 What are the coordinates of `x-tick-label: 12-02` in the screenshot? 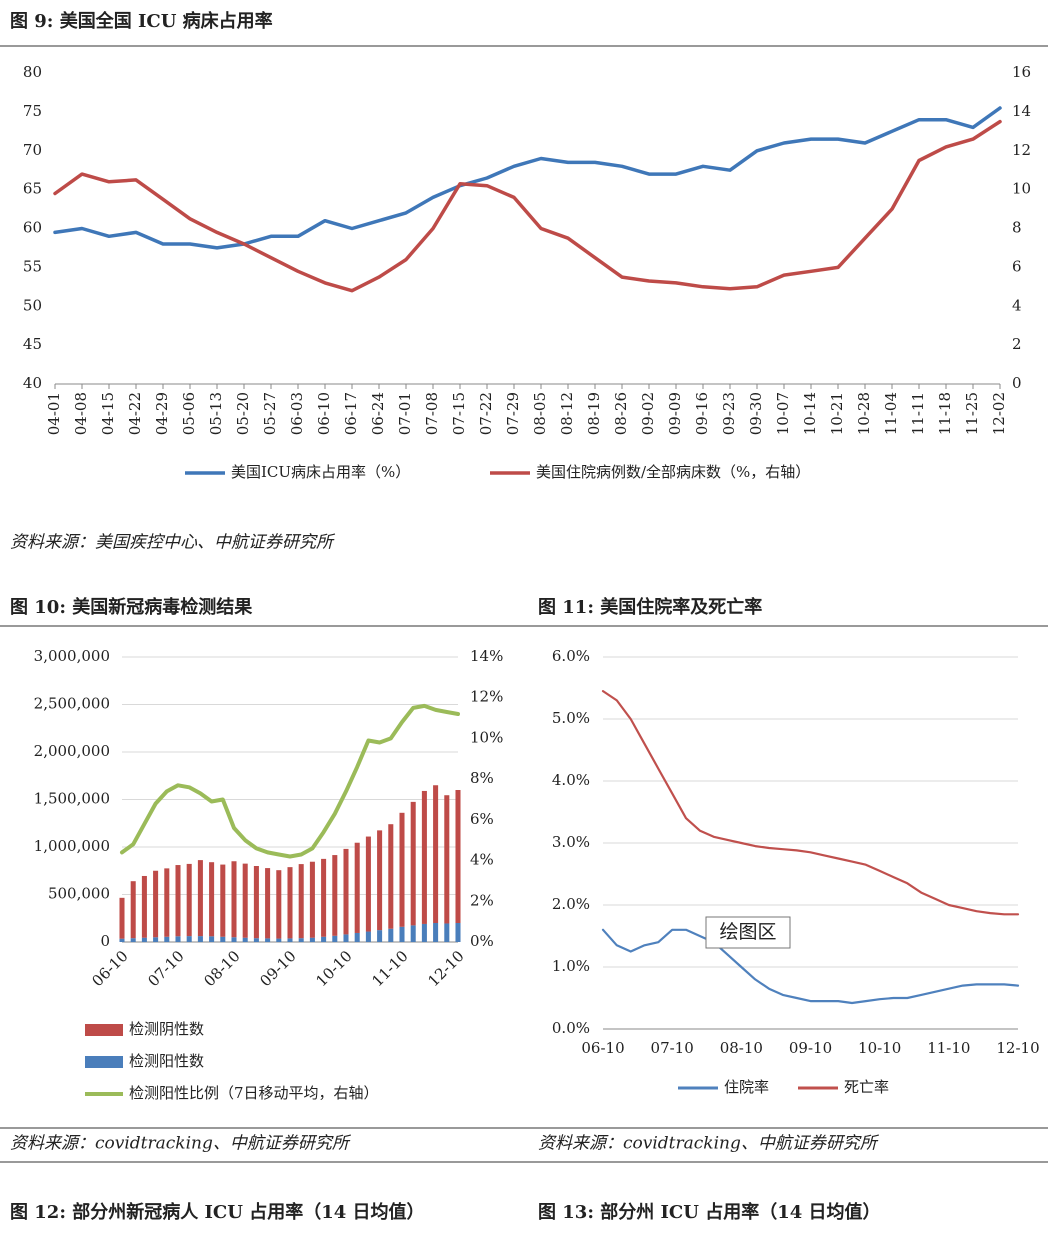 It's located at (999, 413).